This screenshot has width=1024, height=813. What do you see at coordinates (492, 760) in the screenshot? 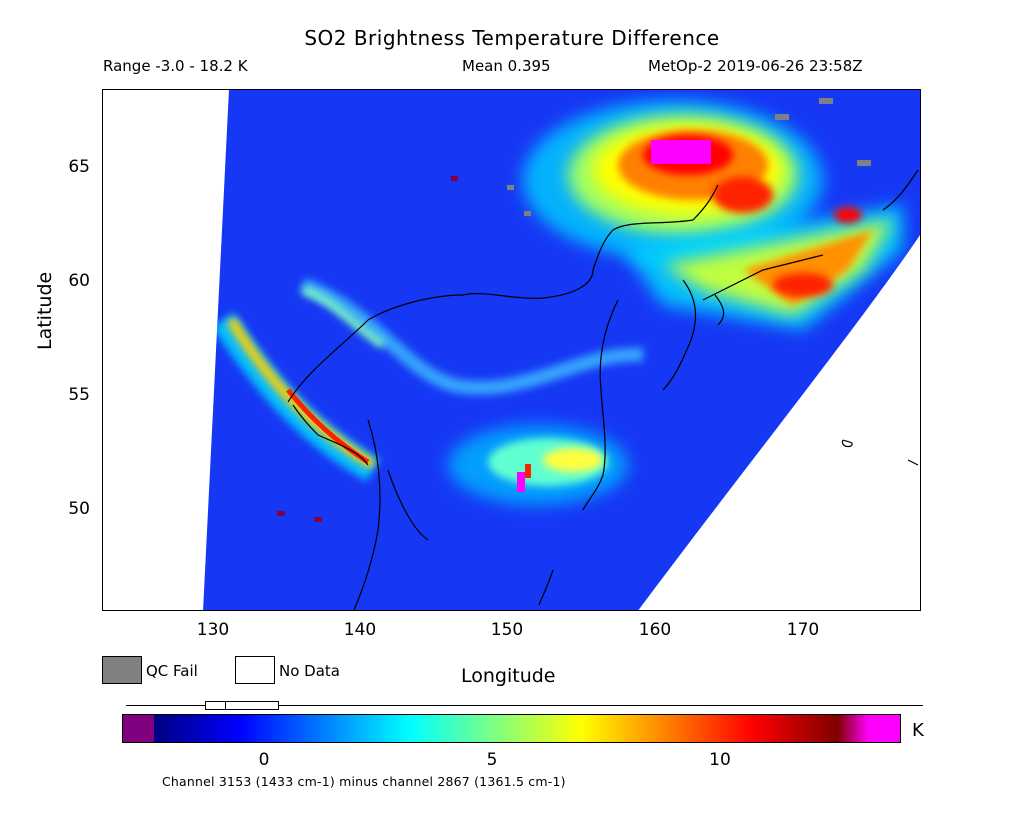
I see `colorbar-tick: 5` at bounding box center [492, 760].